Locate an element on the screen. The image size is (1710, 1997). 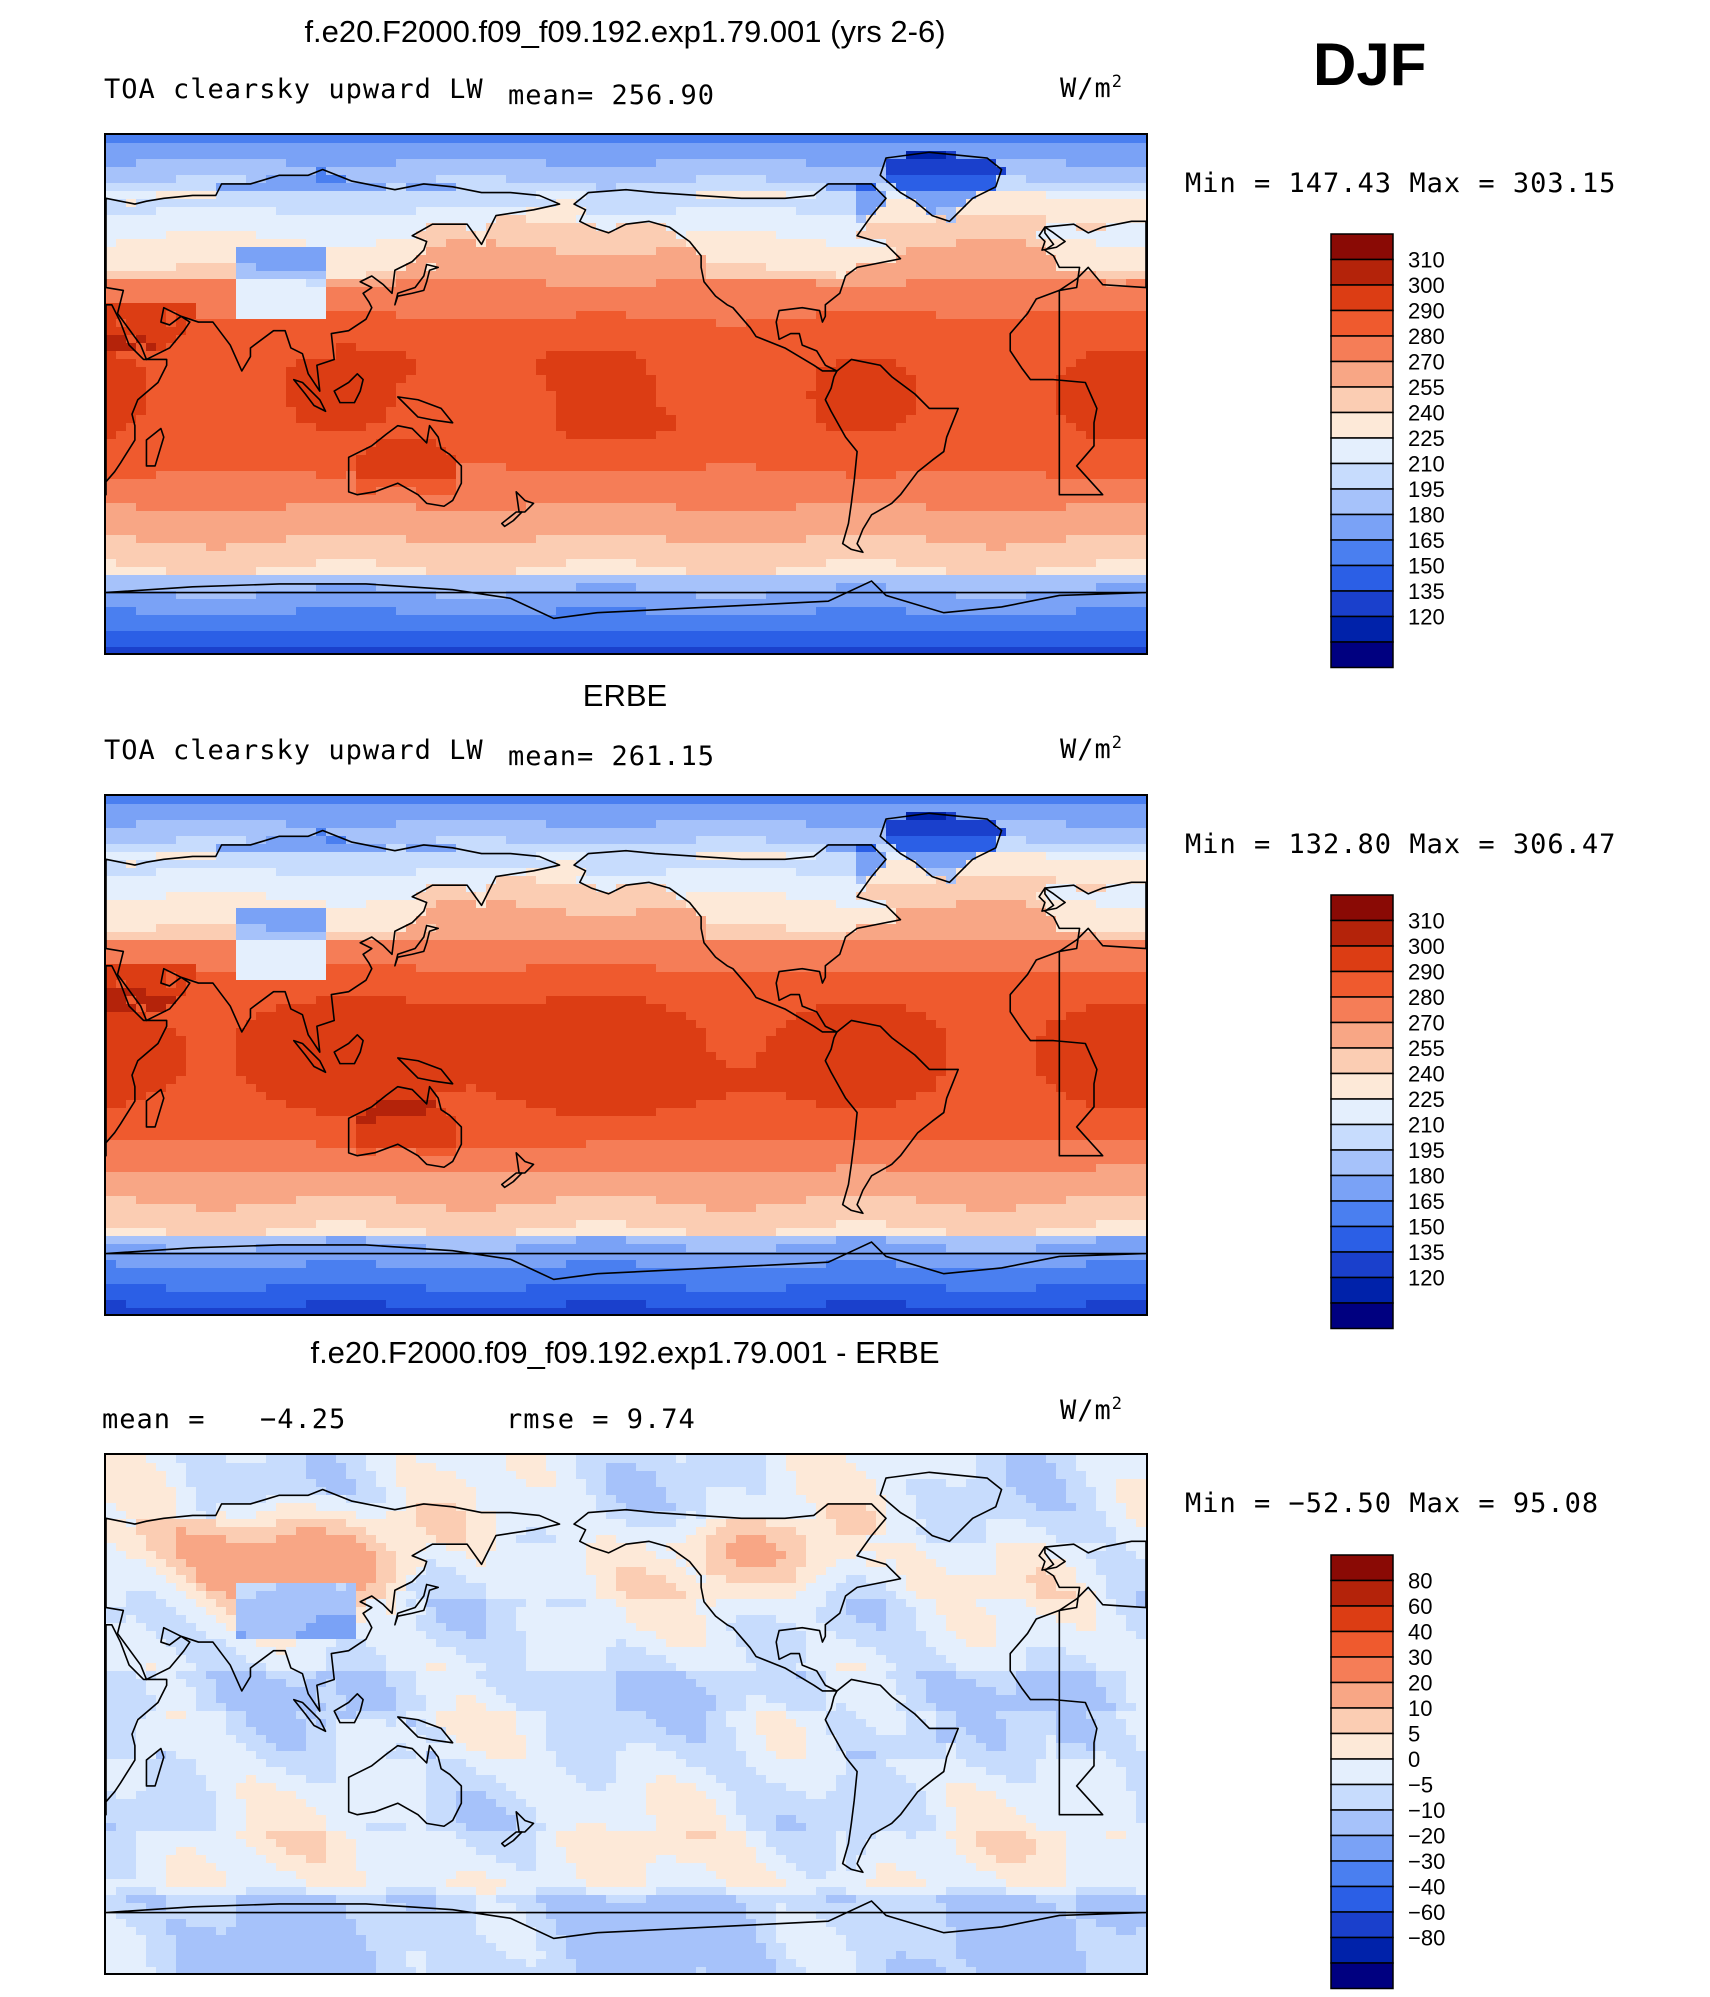
colorbar-tick-label: 150 is located at coordinates (1426, 1227).